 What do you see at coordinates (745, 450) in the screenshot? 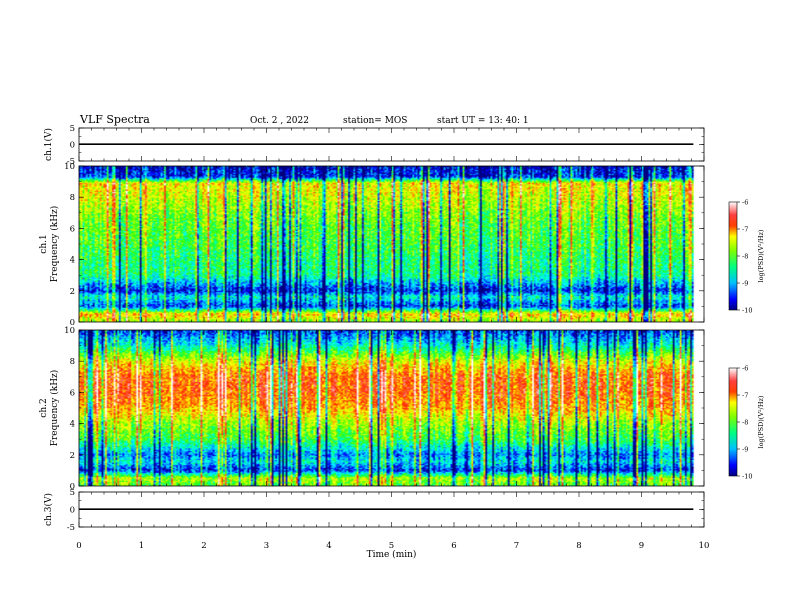
I see `ch2-colorbar-tick-label: -9` at bounding box center [745, 450].